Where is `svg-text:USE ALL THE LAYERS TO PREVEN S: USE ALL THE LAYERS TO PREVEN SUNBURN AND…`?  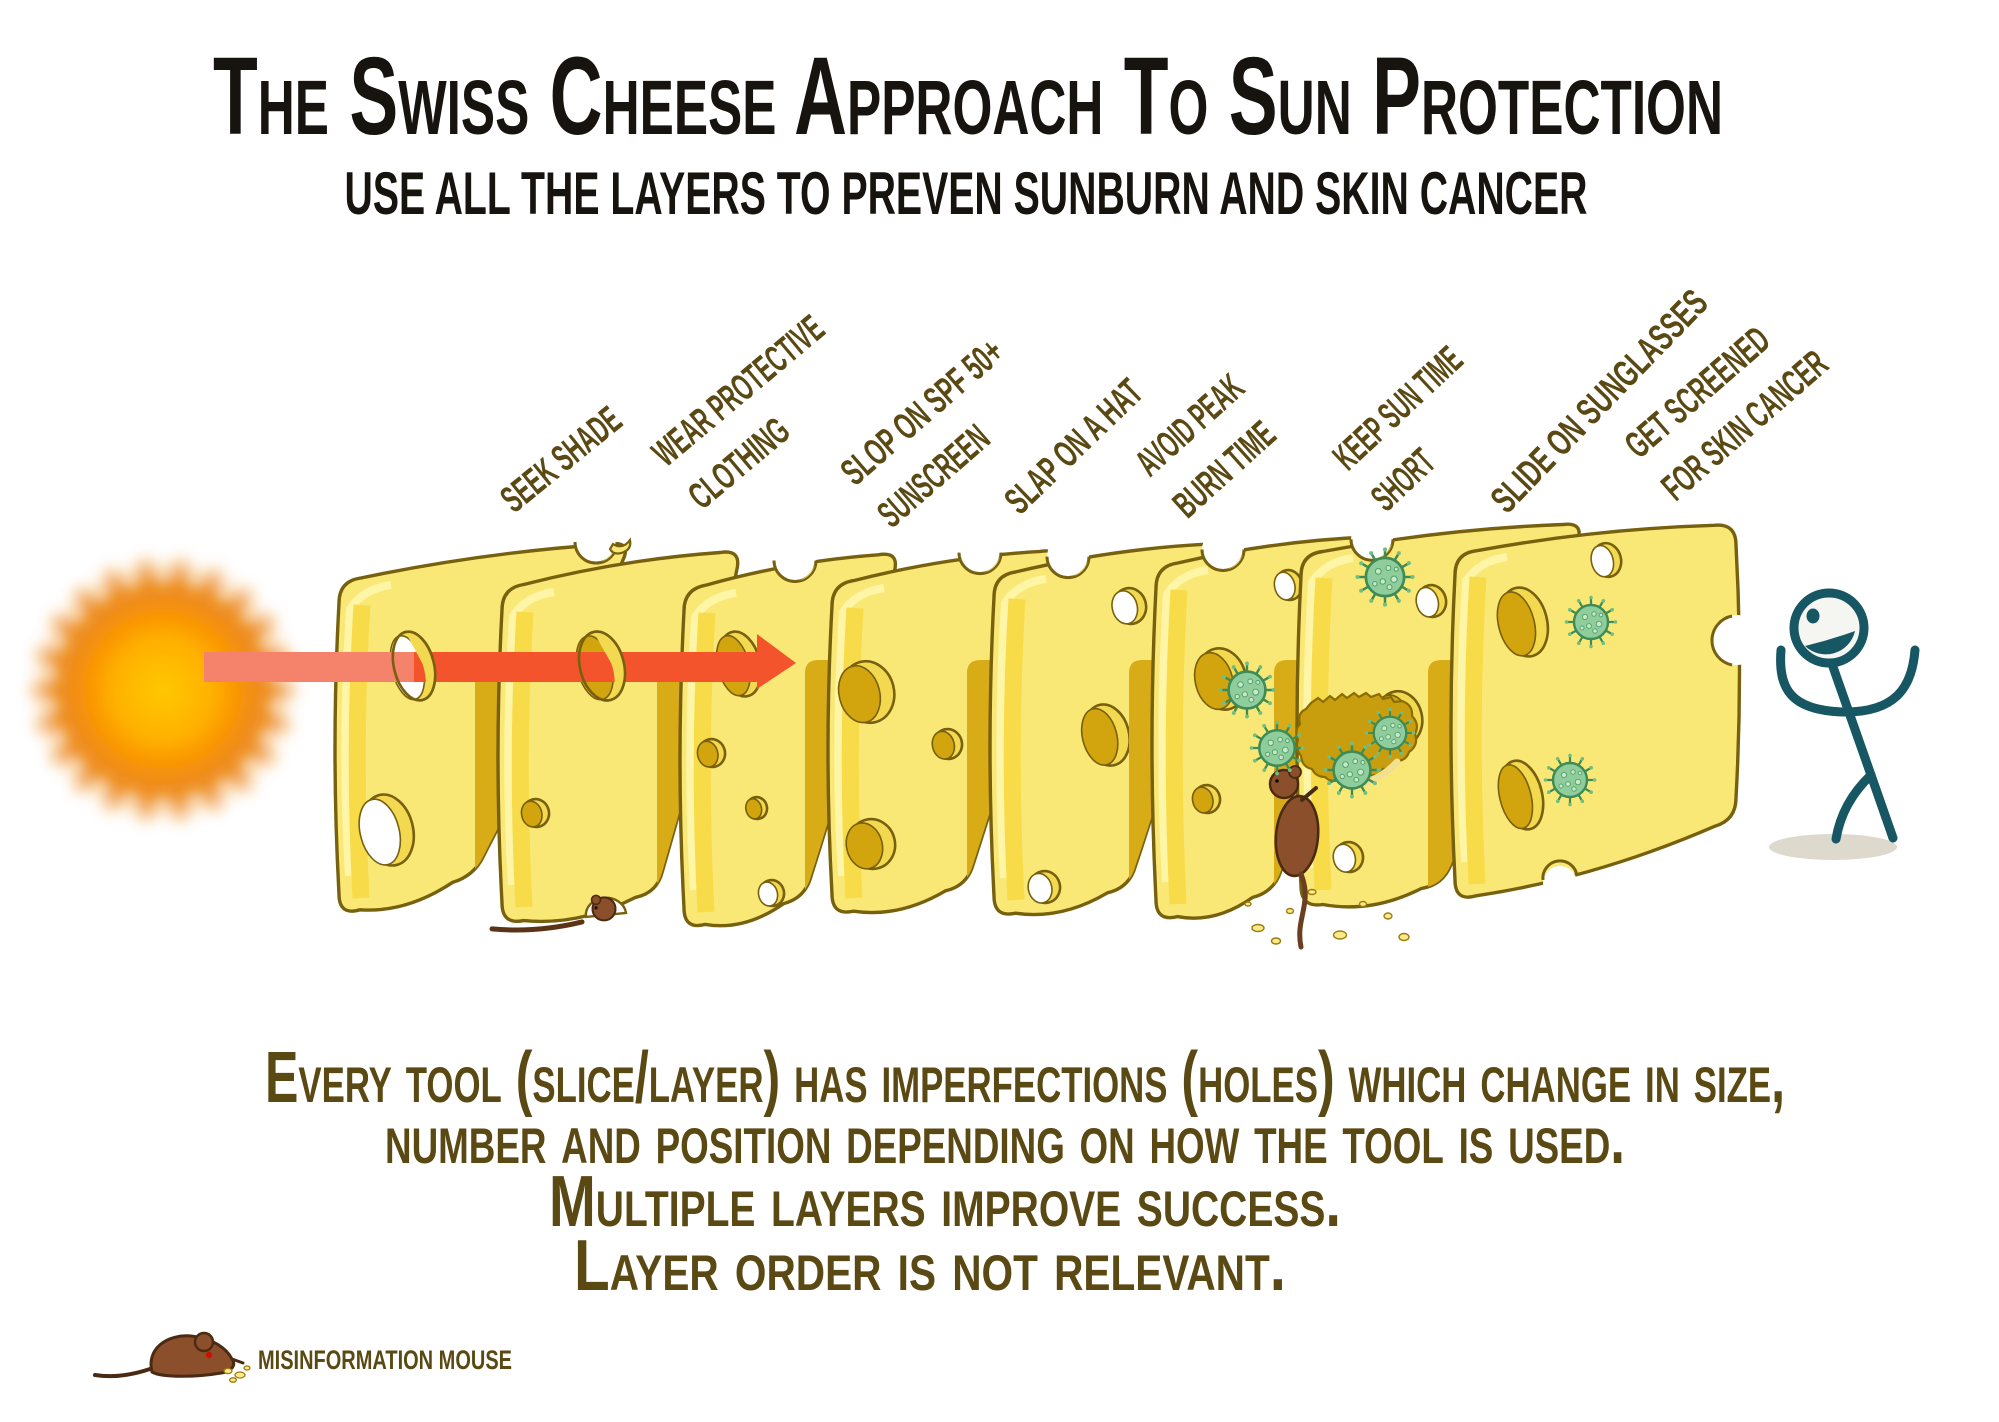 svg-text:USE ALL THE LAYERS TO PREVEN S: USE ALL THE LAYERS TO PREVEN SUNBURN AND… is located at coordinates (966, 193).